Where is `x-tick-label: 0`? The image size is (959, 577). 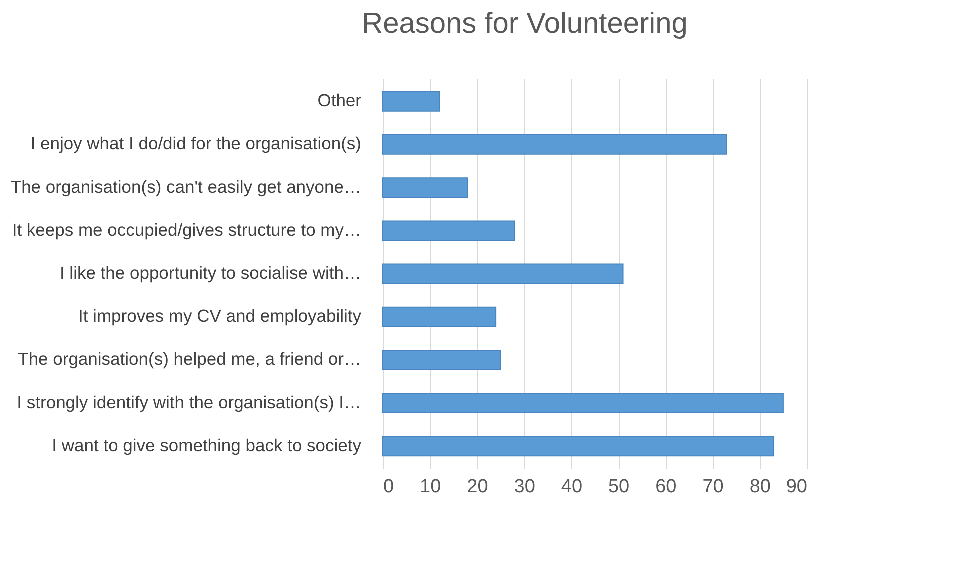 x-tick-label: 0 is located at coordinates (389, 487).